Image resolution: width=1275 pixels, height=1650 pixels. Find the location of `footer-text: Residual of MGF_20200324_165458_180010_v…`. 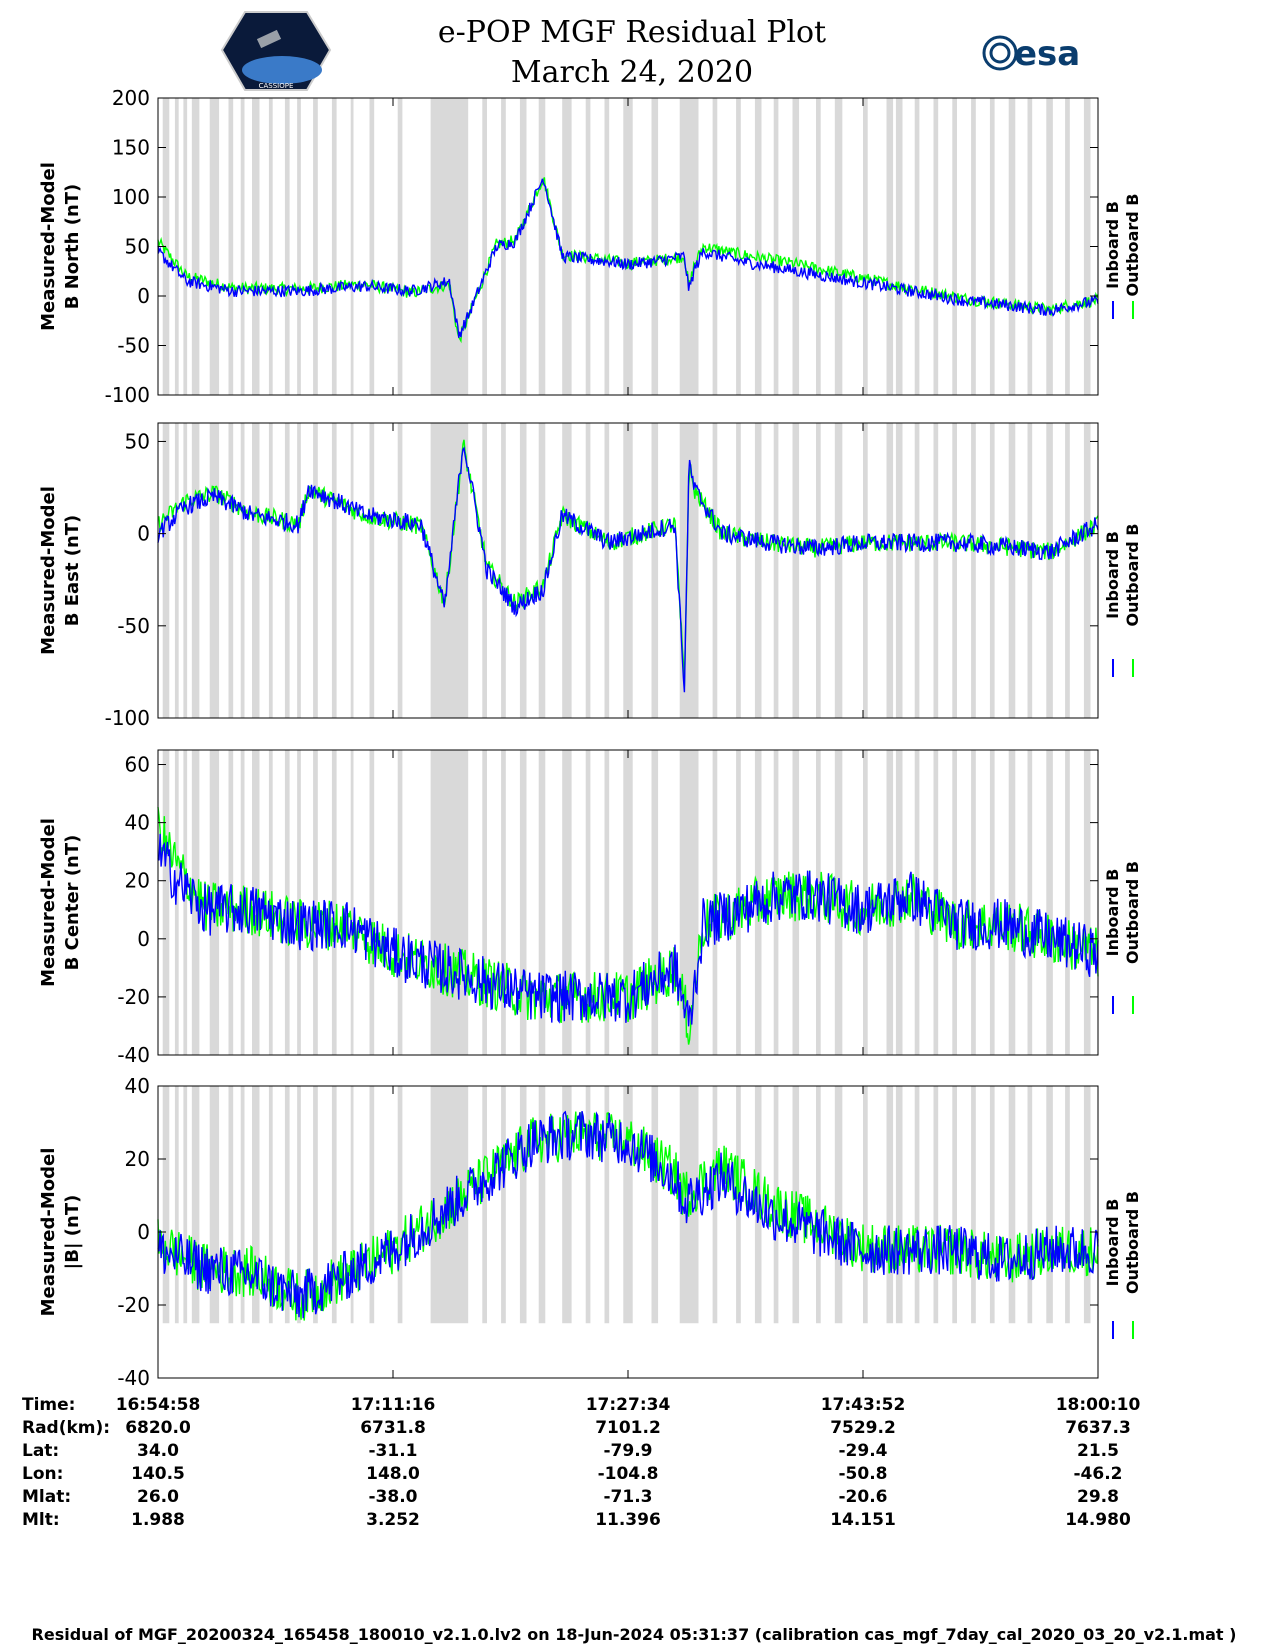

footer-text: Residual of MGF_20200324_165458_180010_v… is located at coordinates (634, 1634).